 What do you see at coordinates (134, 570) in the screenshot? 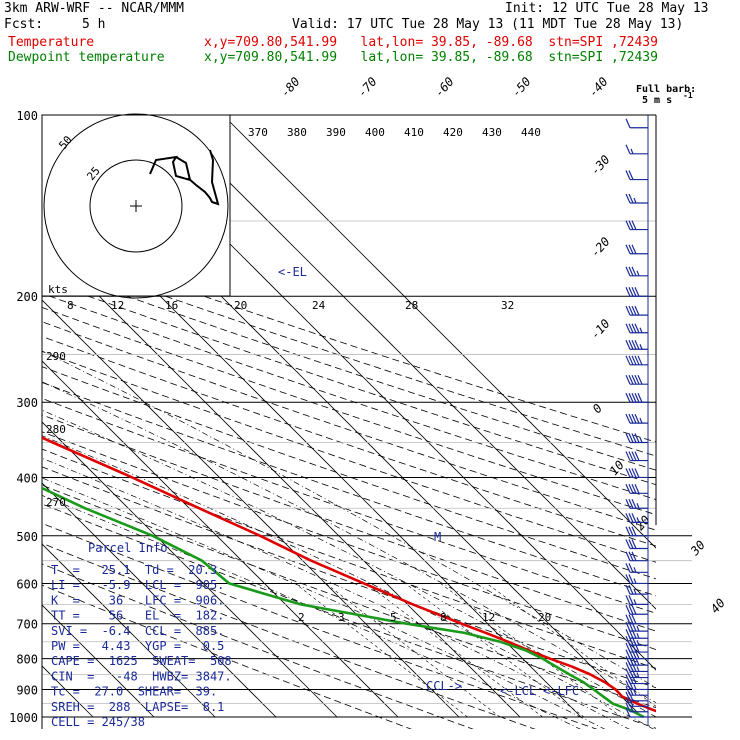
I see `parcel-info-row: T = 25.1 Td = 20.3` at bounding box center [134, 570].